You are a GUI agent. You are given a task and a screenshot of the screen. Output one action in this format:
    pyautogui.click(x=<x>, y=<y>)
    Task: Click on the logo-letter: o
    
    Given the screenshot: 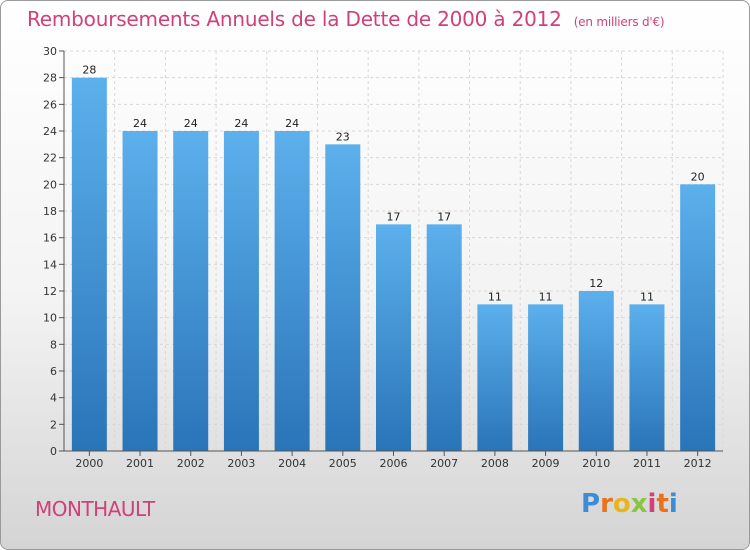 What is the action you would take?
    pyautogui.click(x=621, y=504)
    